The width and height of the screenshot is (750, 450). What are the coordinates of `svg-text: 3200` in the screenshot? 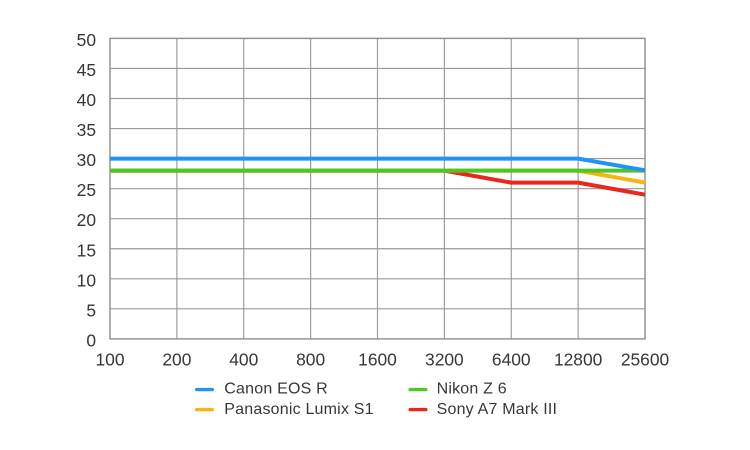 It's located at (444, 360).